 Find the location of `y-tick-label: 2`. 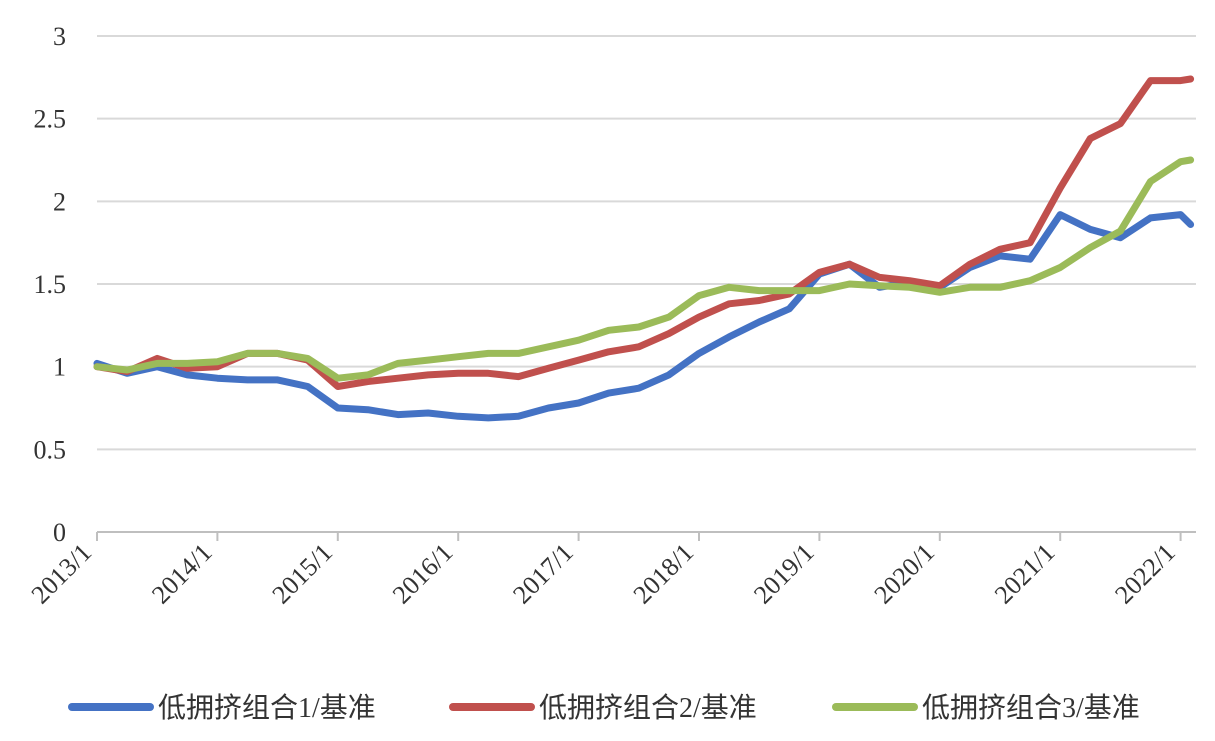

y-tick-label: 2 is located at coordinates (59, 201).